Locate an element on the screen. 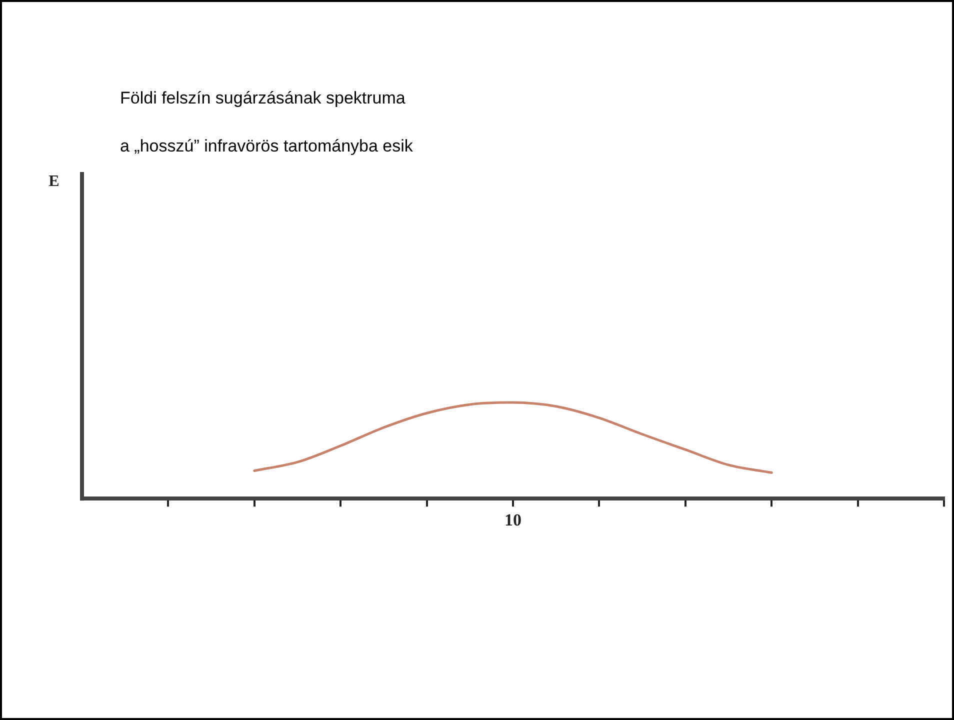 The image size is (954, 720). chart-title: Földi felszín sugárzásának spektruma is located at coordinates (263, 98).